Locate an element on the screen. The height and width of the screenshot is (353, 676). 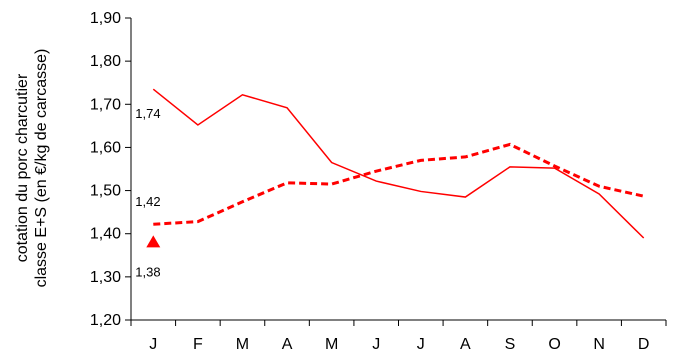
y-tick-label: 1,20 is located at coordinates (105, 320).